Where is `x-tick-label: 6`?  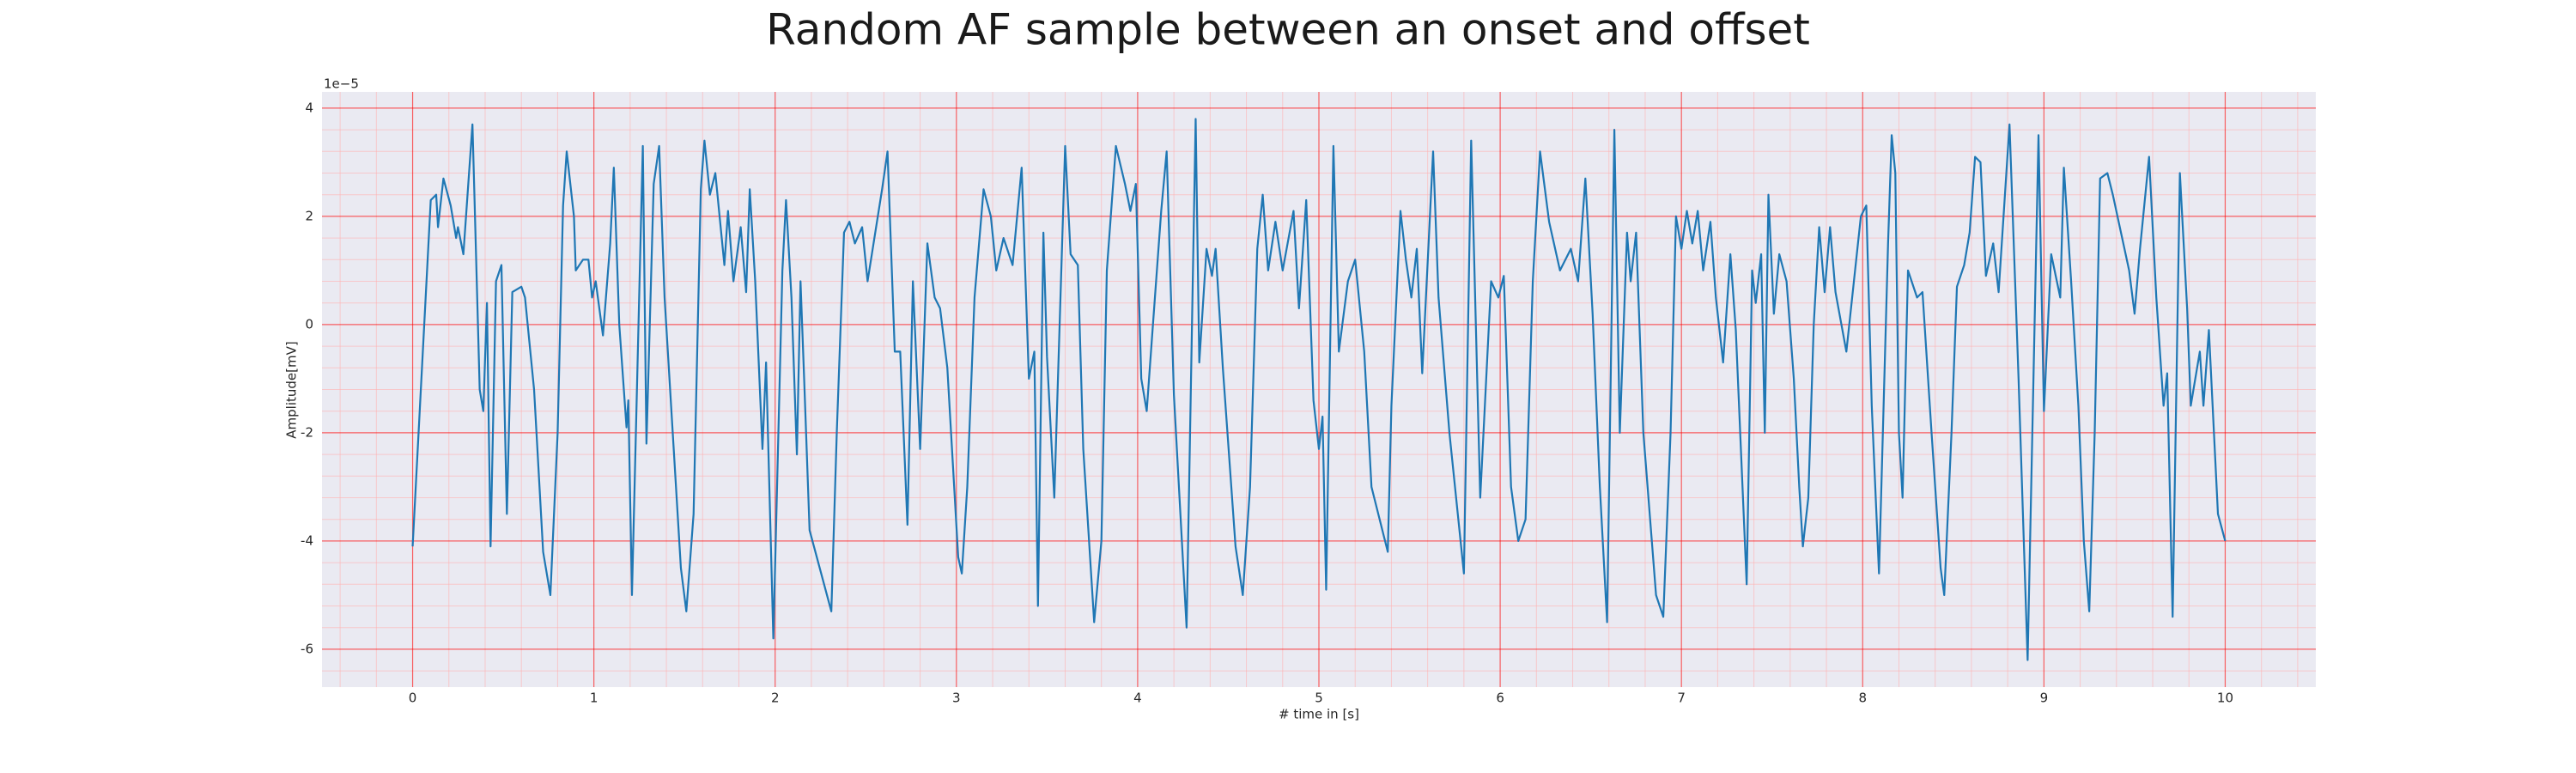
x-tick-label: 6 is located at coordinates (1500, 698).